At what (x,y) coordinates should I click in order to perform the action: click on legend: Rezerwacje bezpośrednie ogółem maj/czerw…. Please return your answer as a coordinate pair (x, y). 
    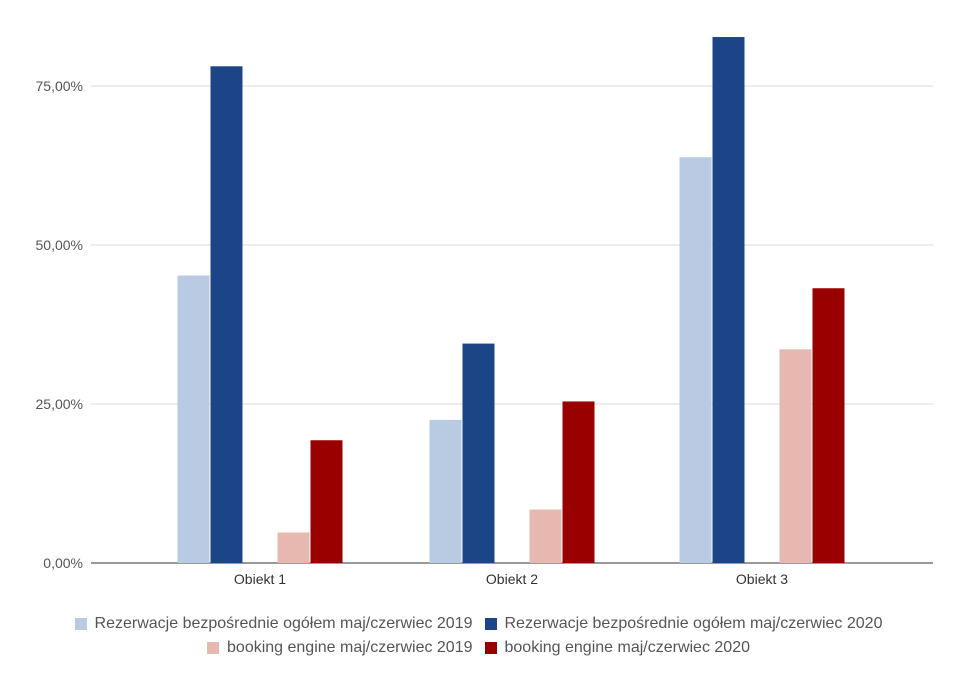
    Looking at the image, I should click on (478, 636).